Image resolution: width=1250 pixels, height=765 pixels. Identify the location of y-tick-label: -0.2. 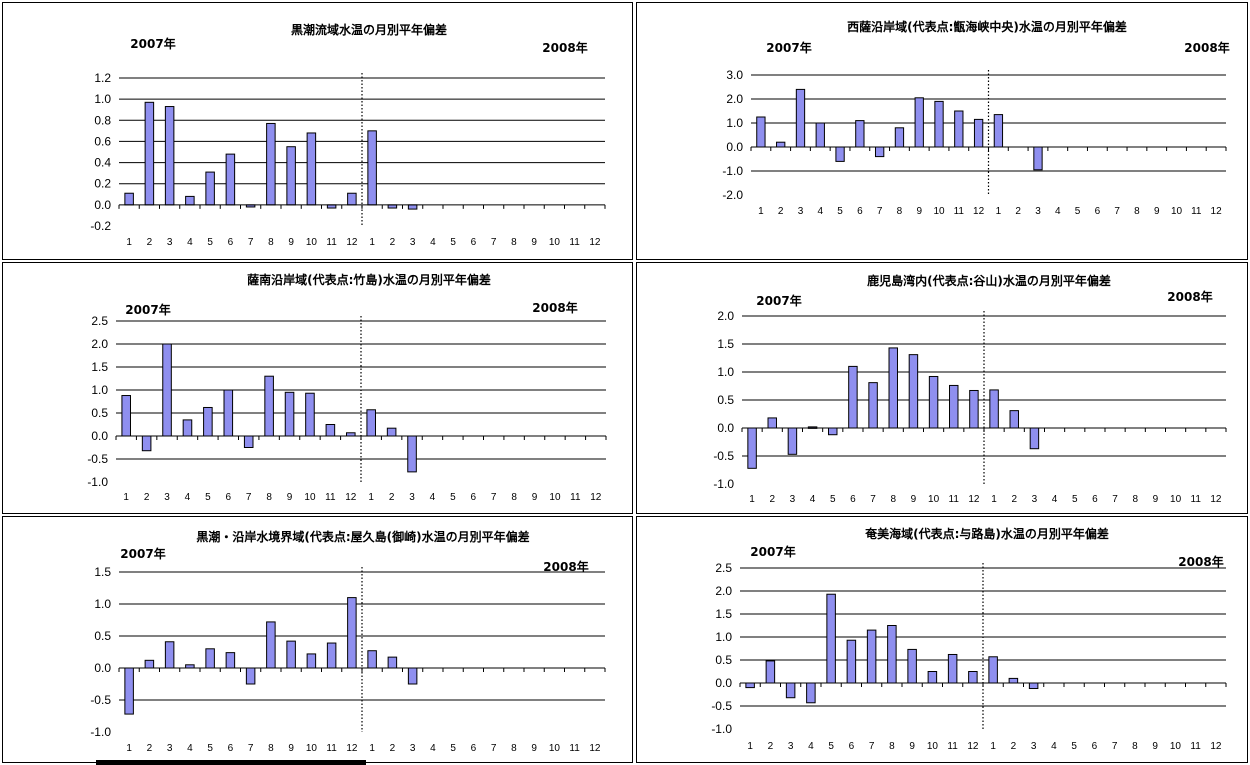
(100, 226).